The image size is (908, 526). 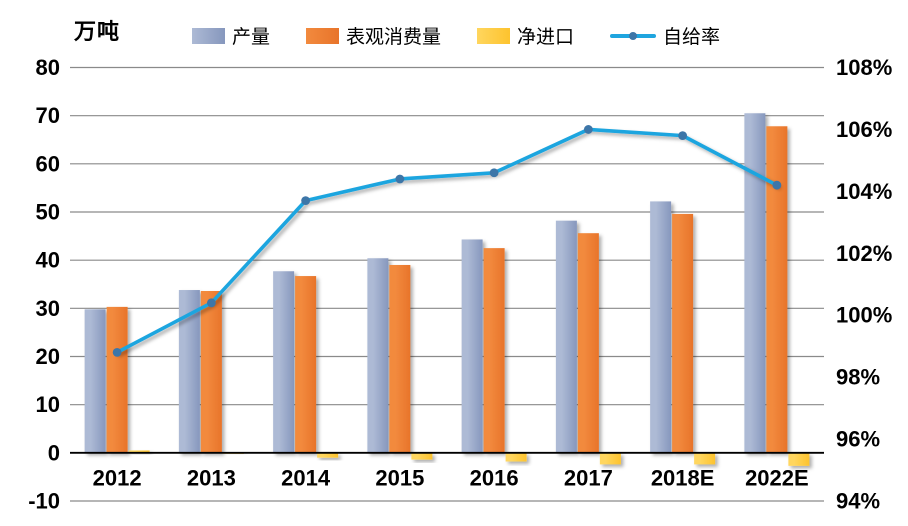 I want to click on right-axis-tick-label: 100%, so click(x=864, y=315).